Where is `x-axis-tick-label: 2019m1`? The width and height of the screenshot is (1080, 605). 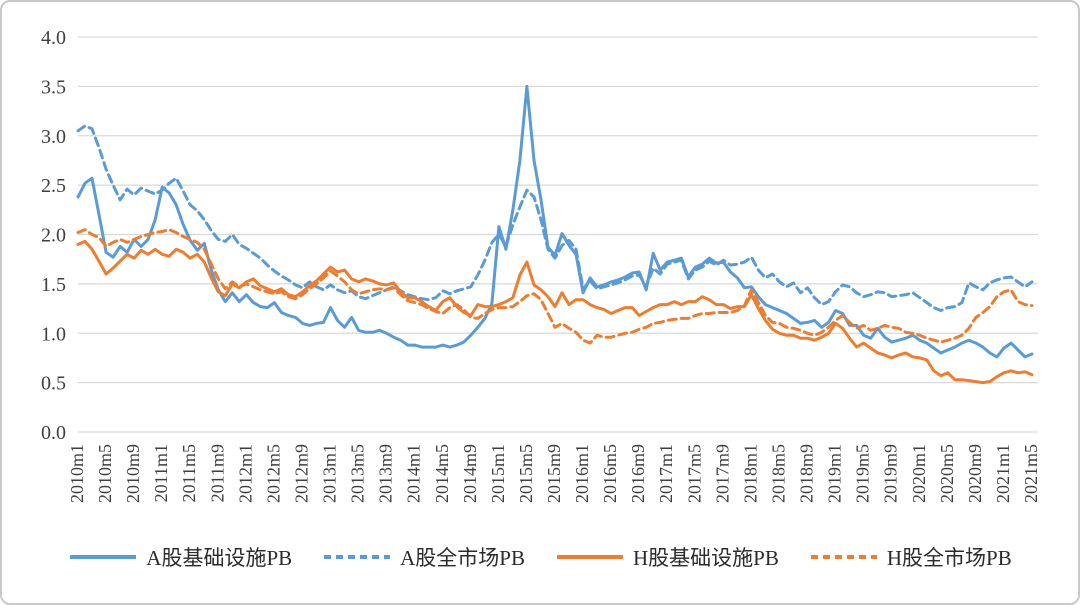 x-axis-tick-label: 2019m1 is located at coordinates (835, 473).